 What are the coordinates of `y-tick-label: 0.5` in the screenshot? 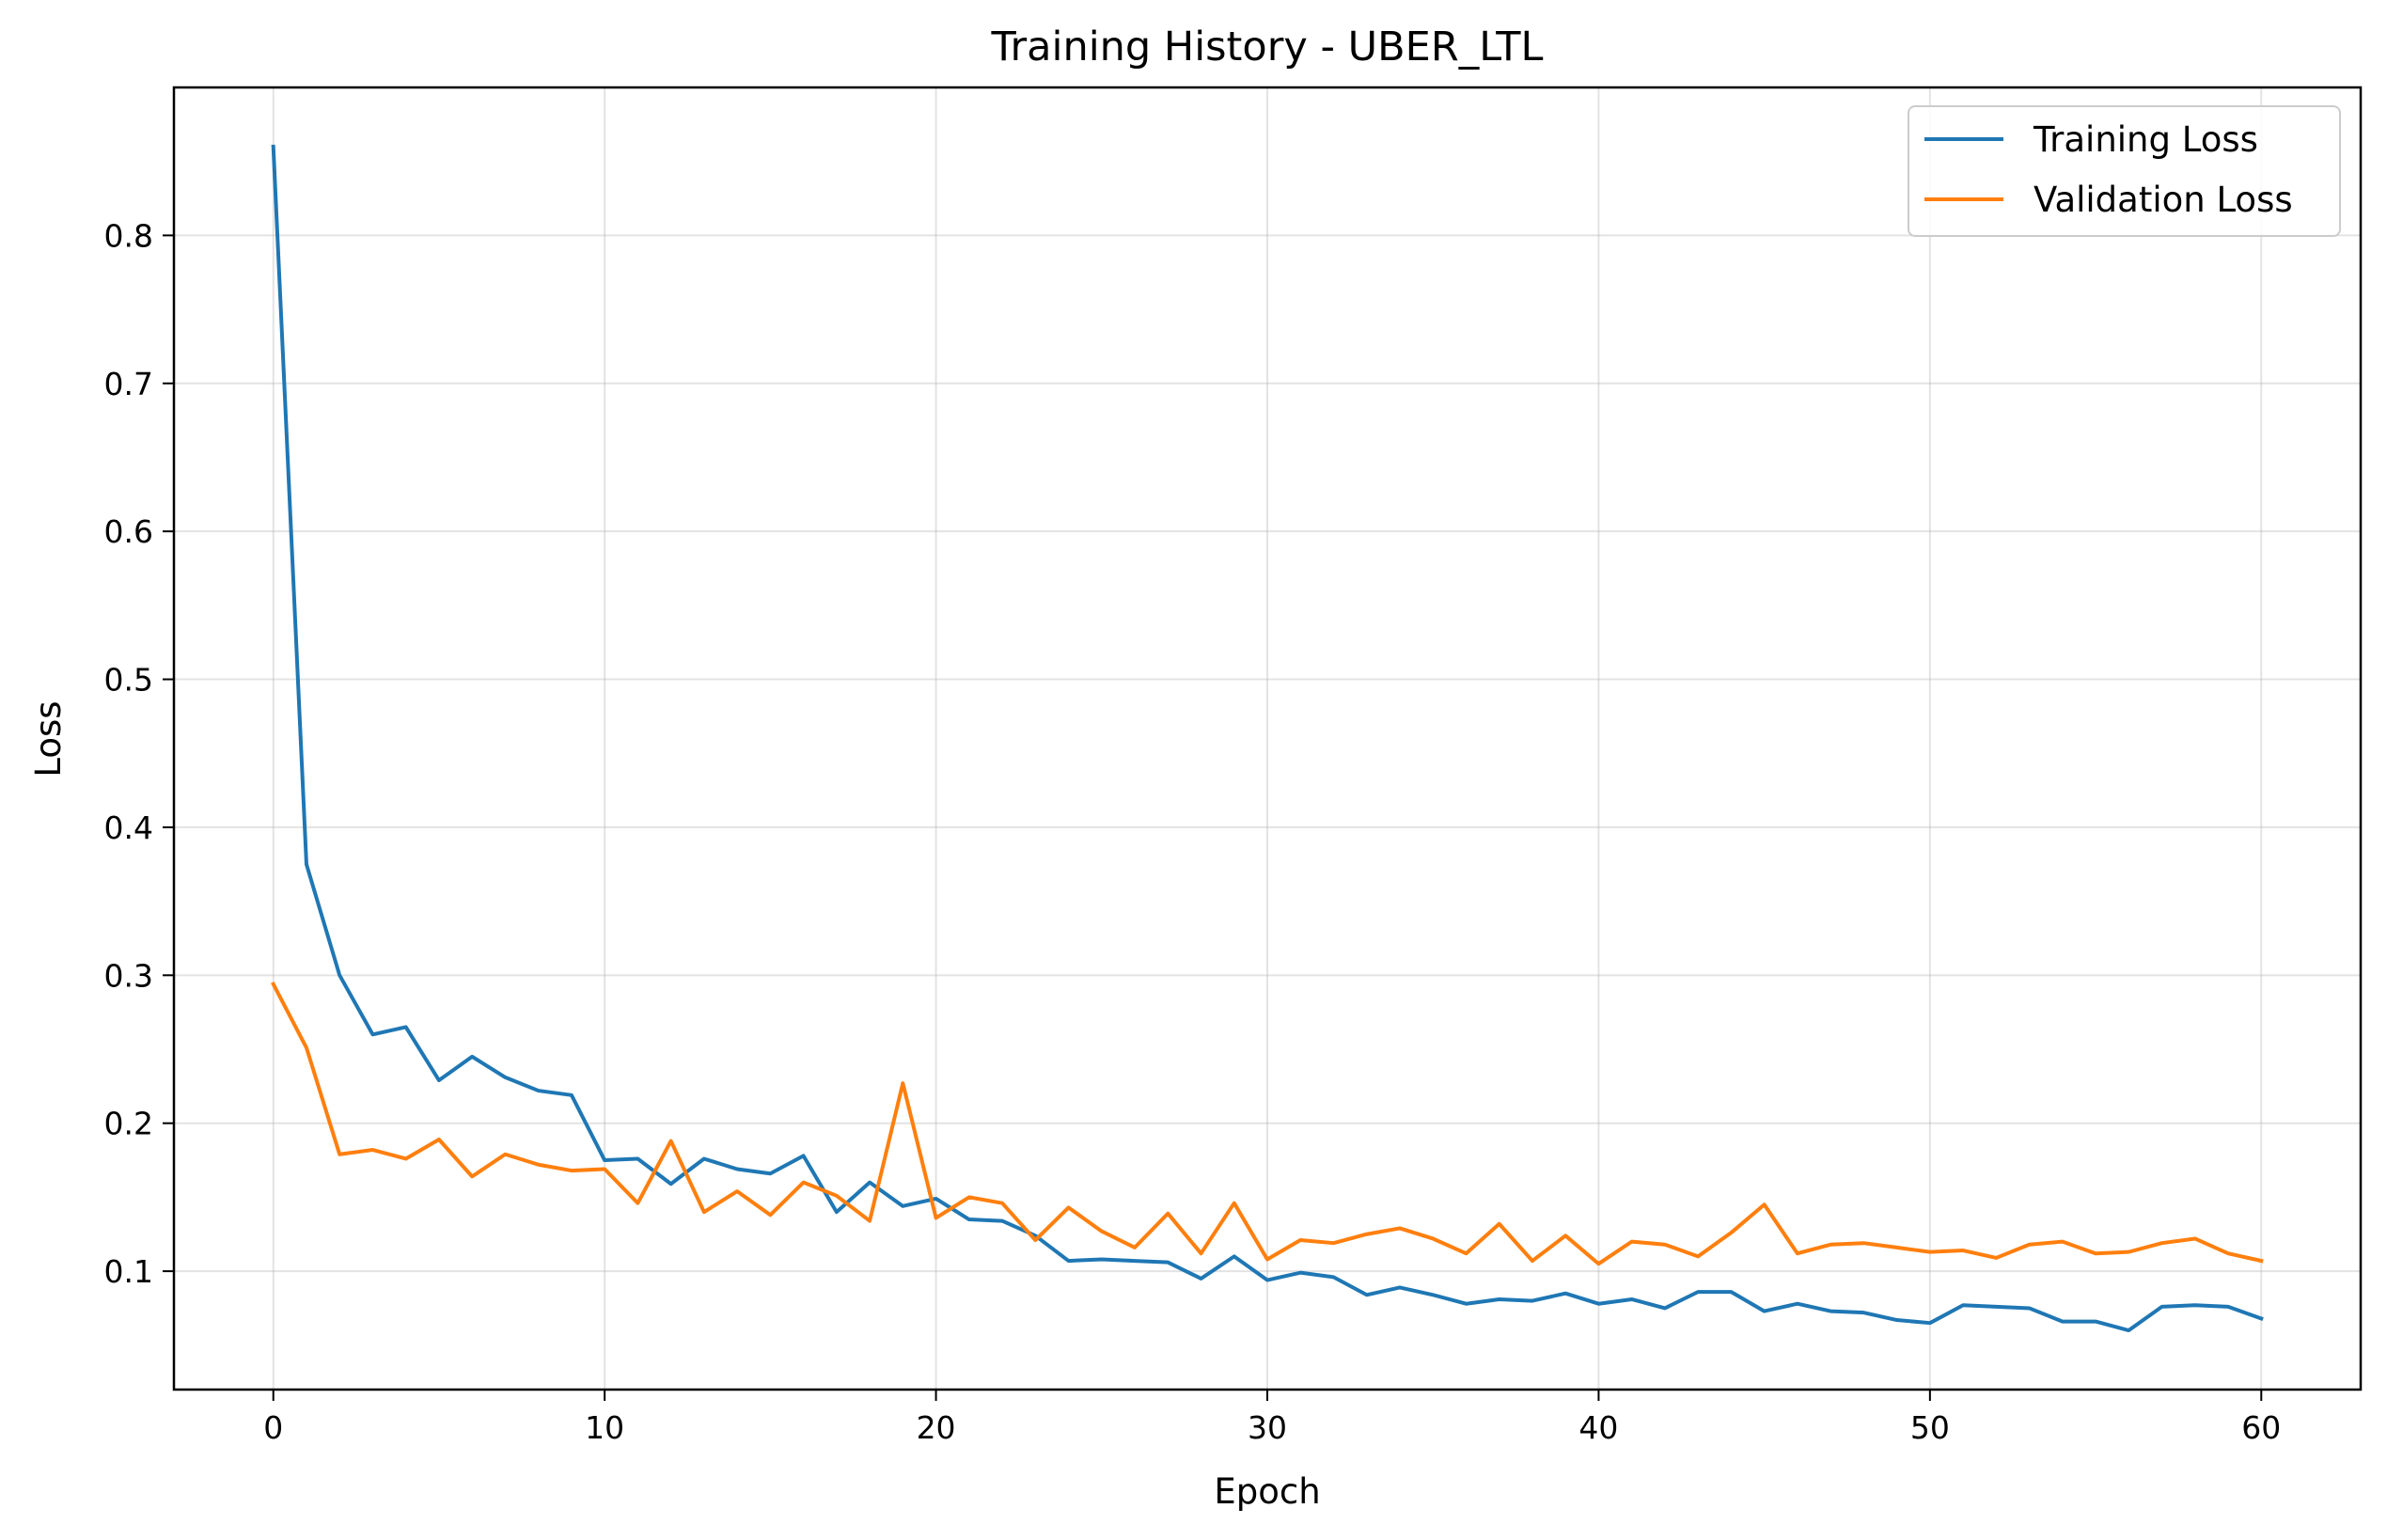 It's located at (128, 680).